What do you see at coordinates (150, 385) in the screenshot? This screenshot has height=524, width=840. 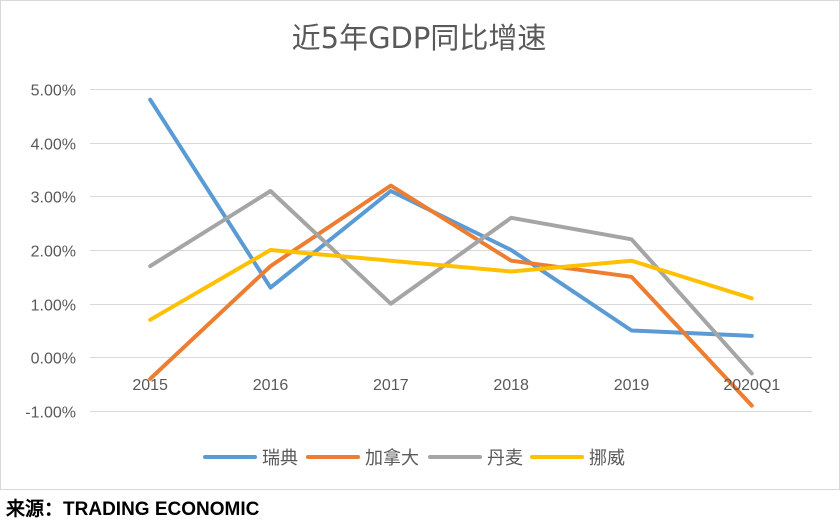 I see `x-tick-label: 2015` at bounding box center [150, 385].